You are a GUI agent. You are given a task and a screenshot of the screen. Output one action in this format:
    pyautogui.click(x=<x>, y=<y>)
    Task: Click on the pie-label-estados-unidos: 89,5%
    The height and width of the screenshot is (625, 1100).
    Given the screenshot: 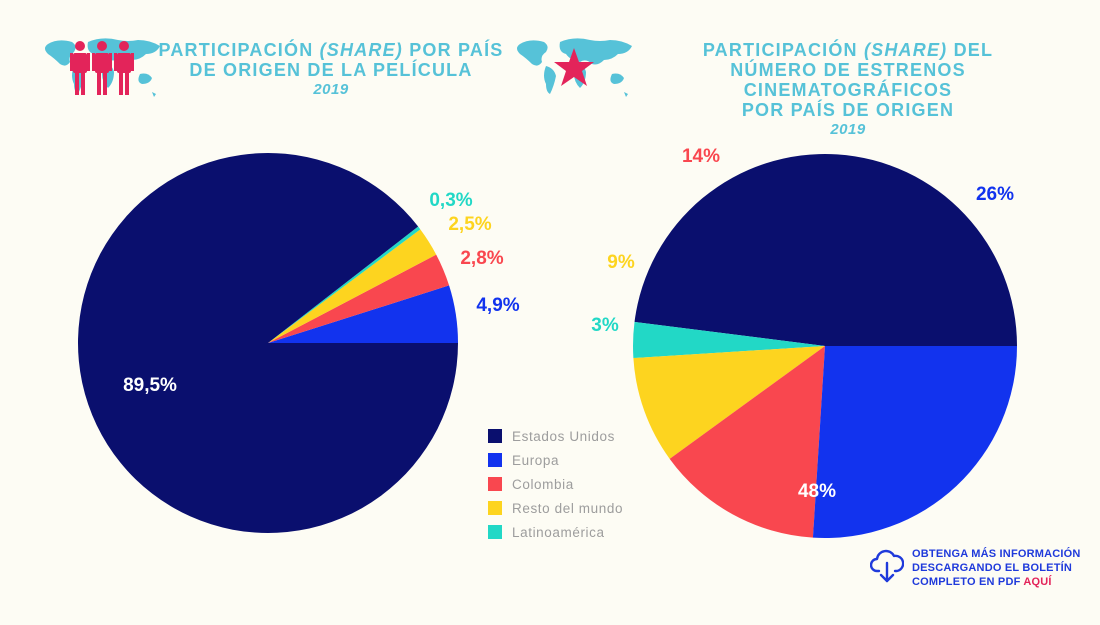 What is the action you would take?
    pyautogui.click(x=150, y=385)
    